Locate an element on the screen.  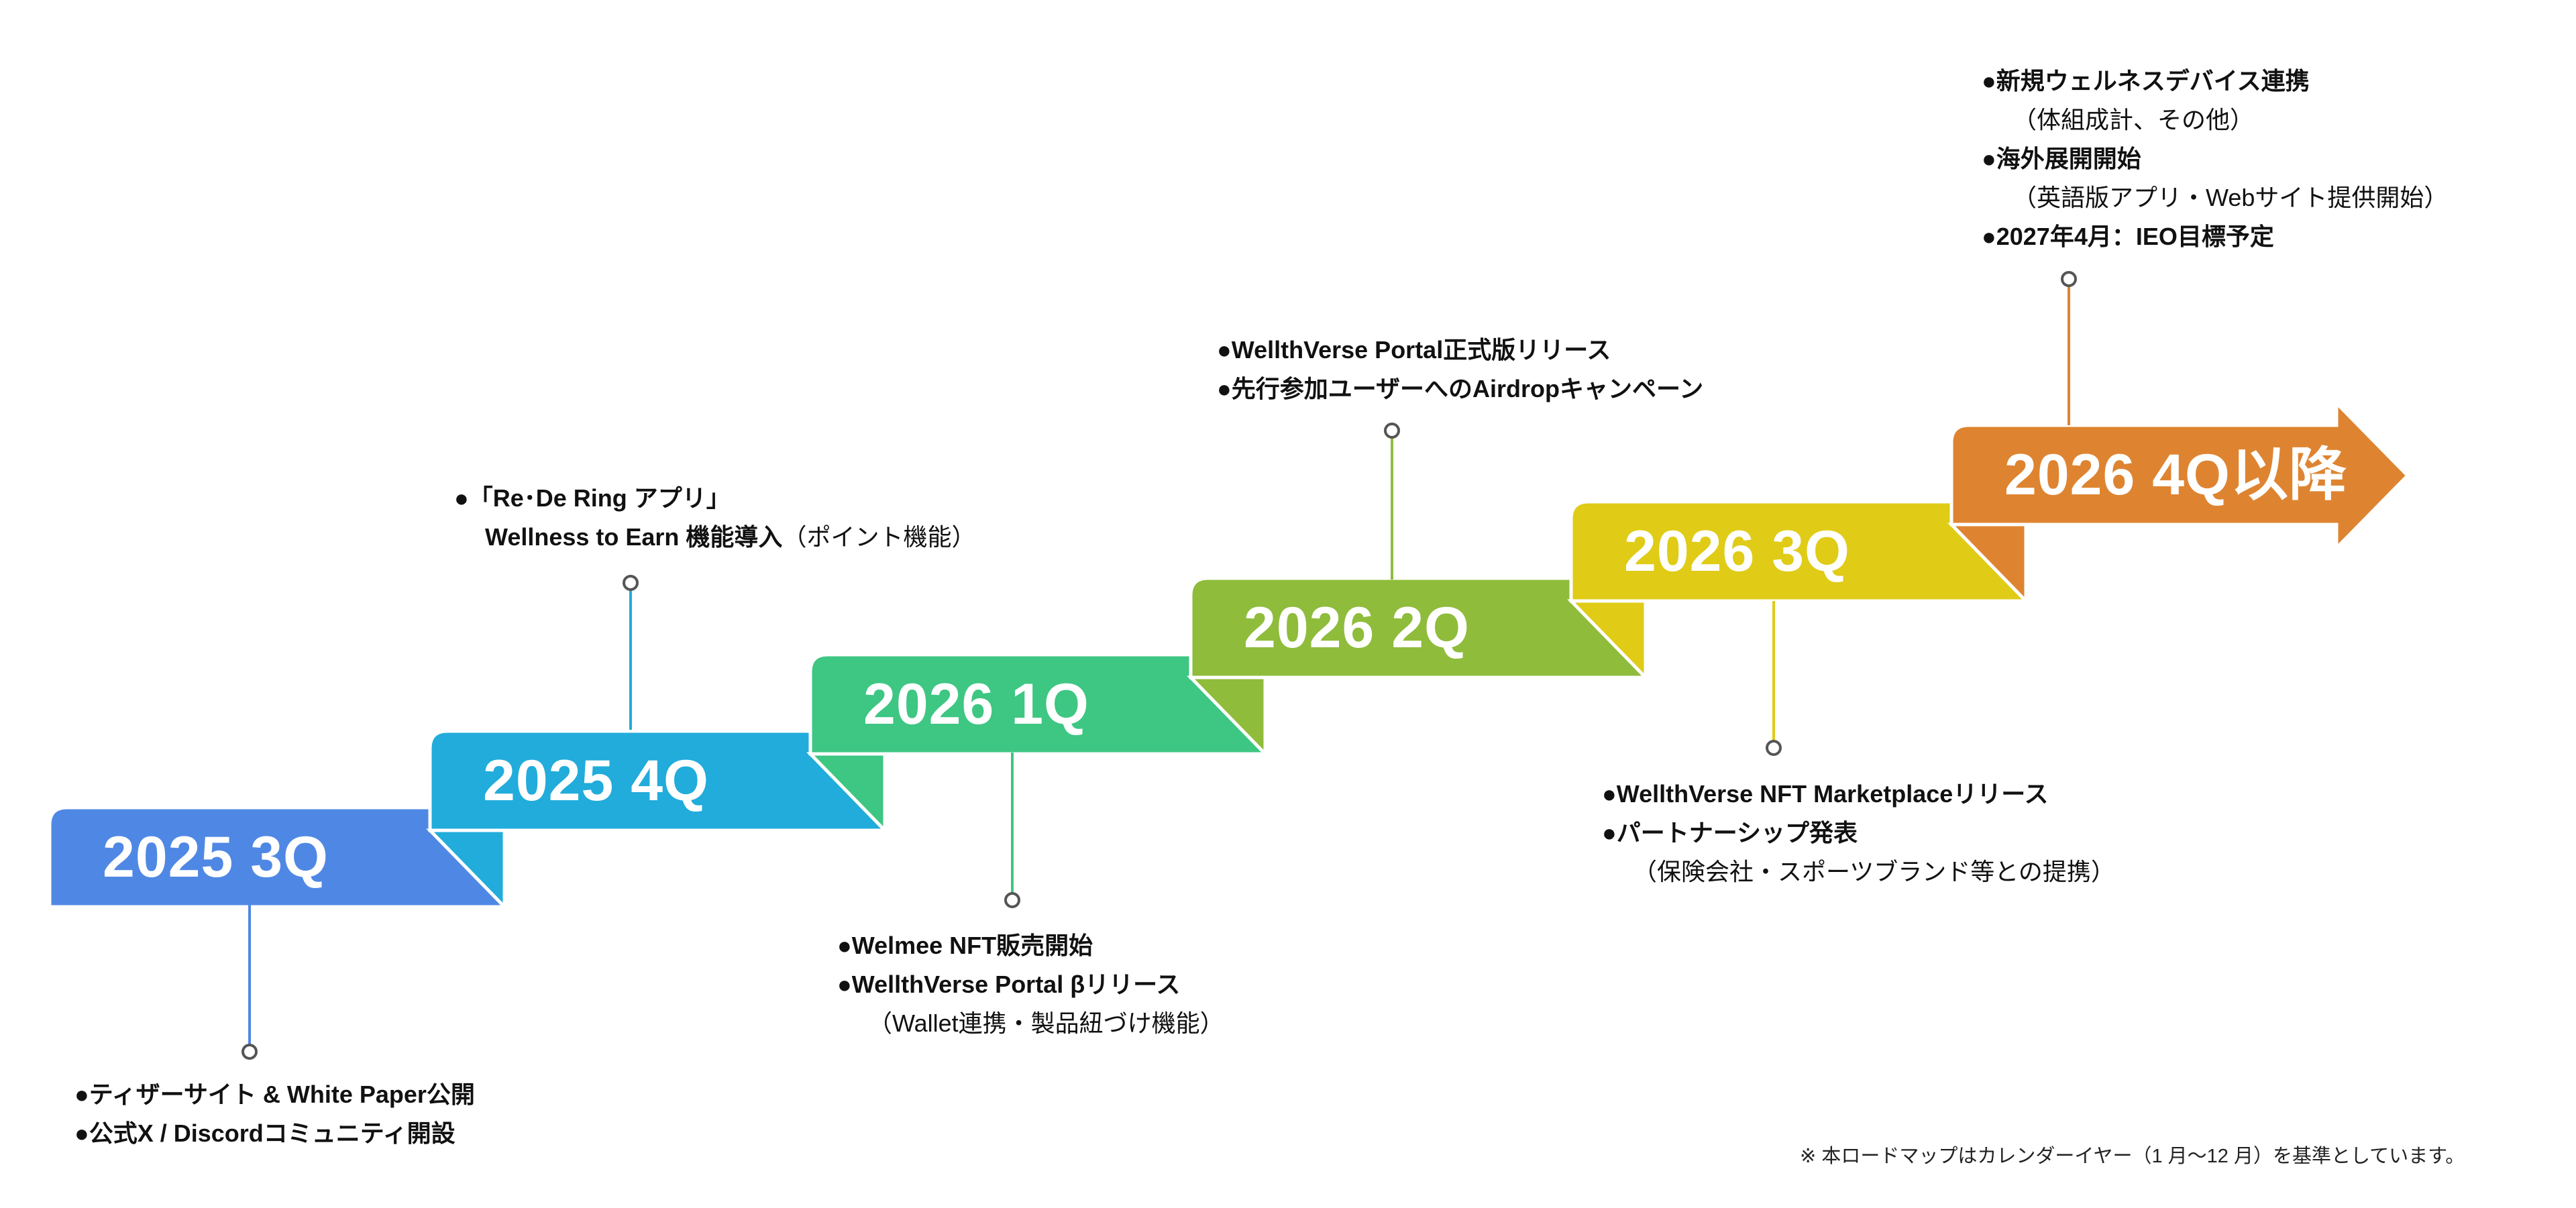
note-line: ●先行参加ユーザーへのAirdropキャンペーン is located at coordinates (1460, 388).